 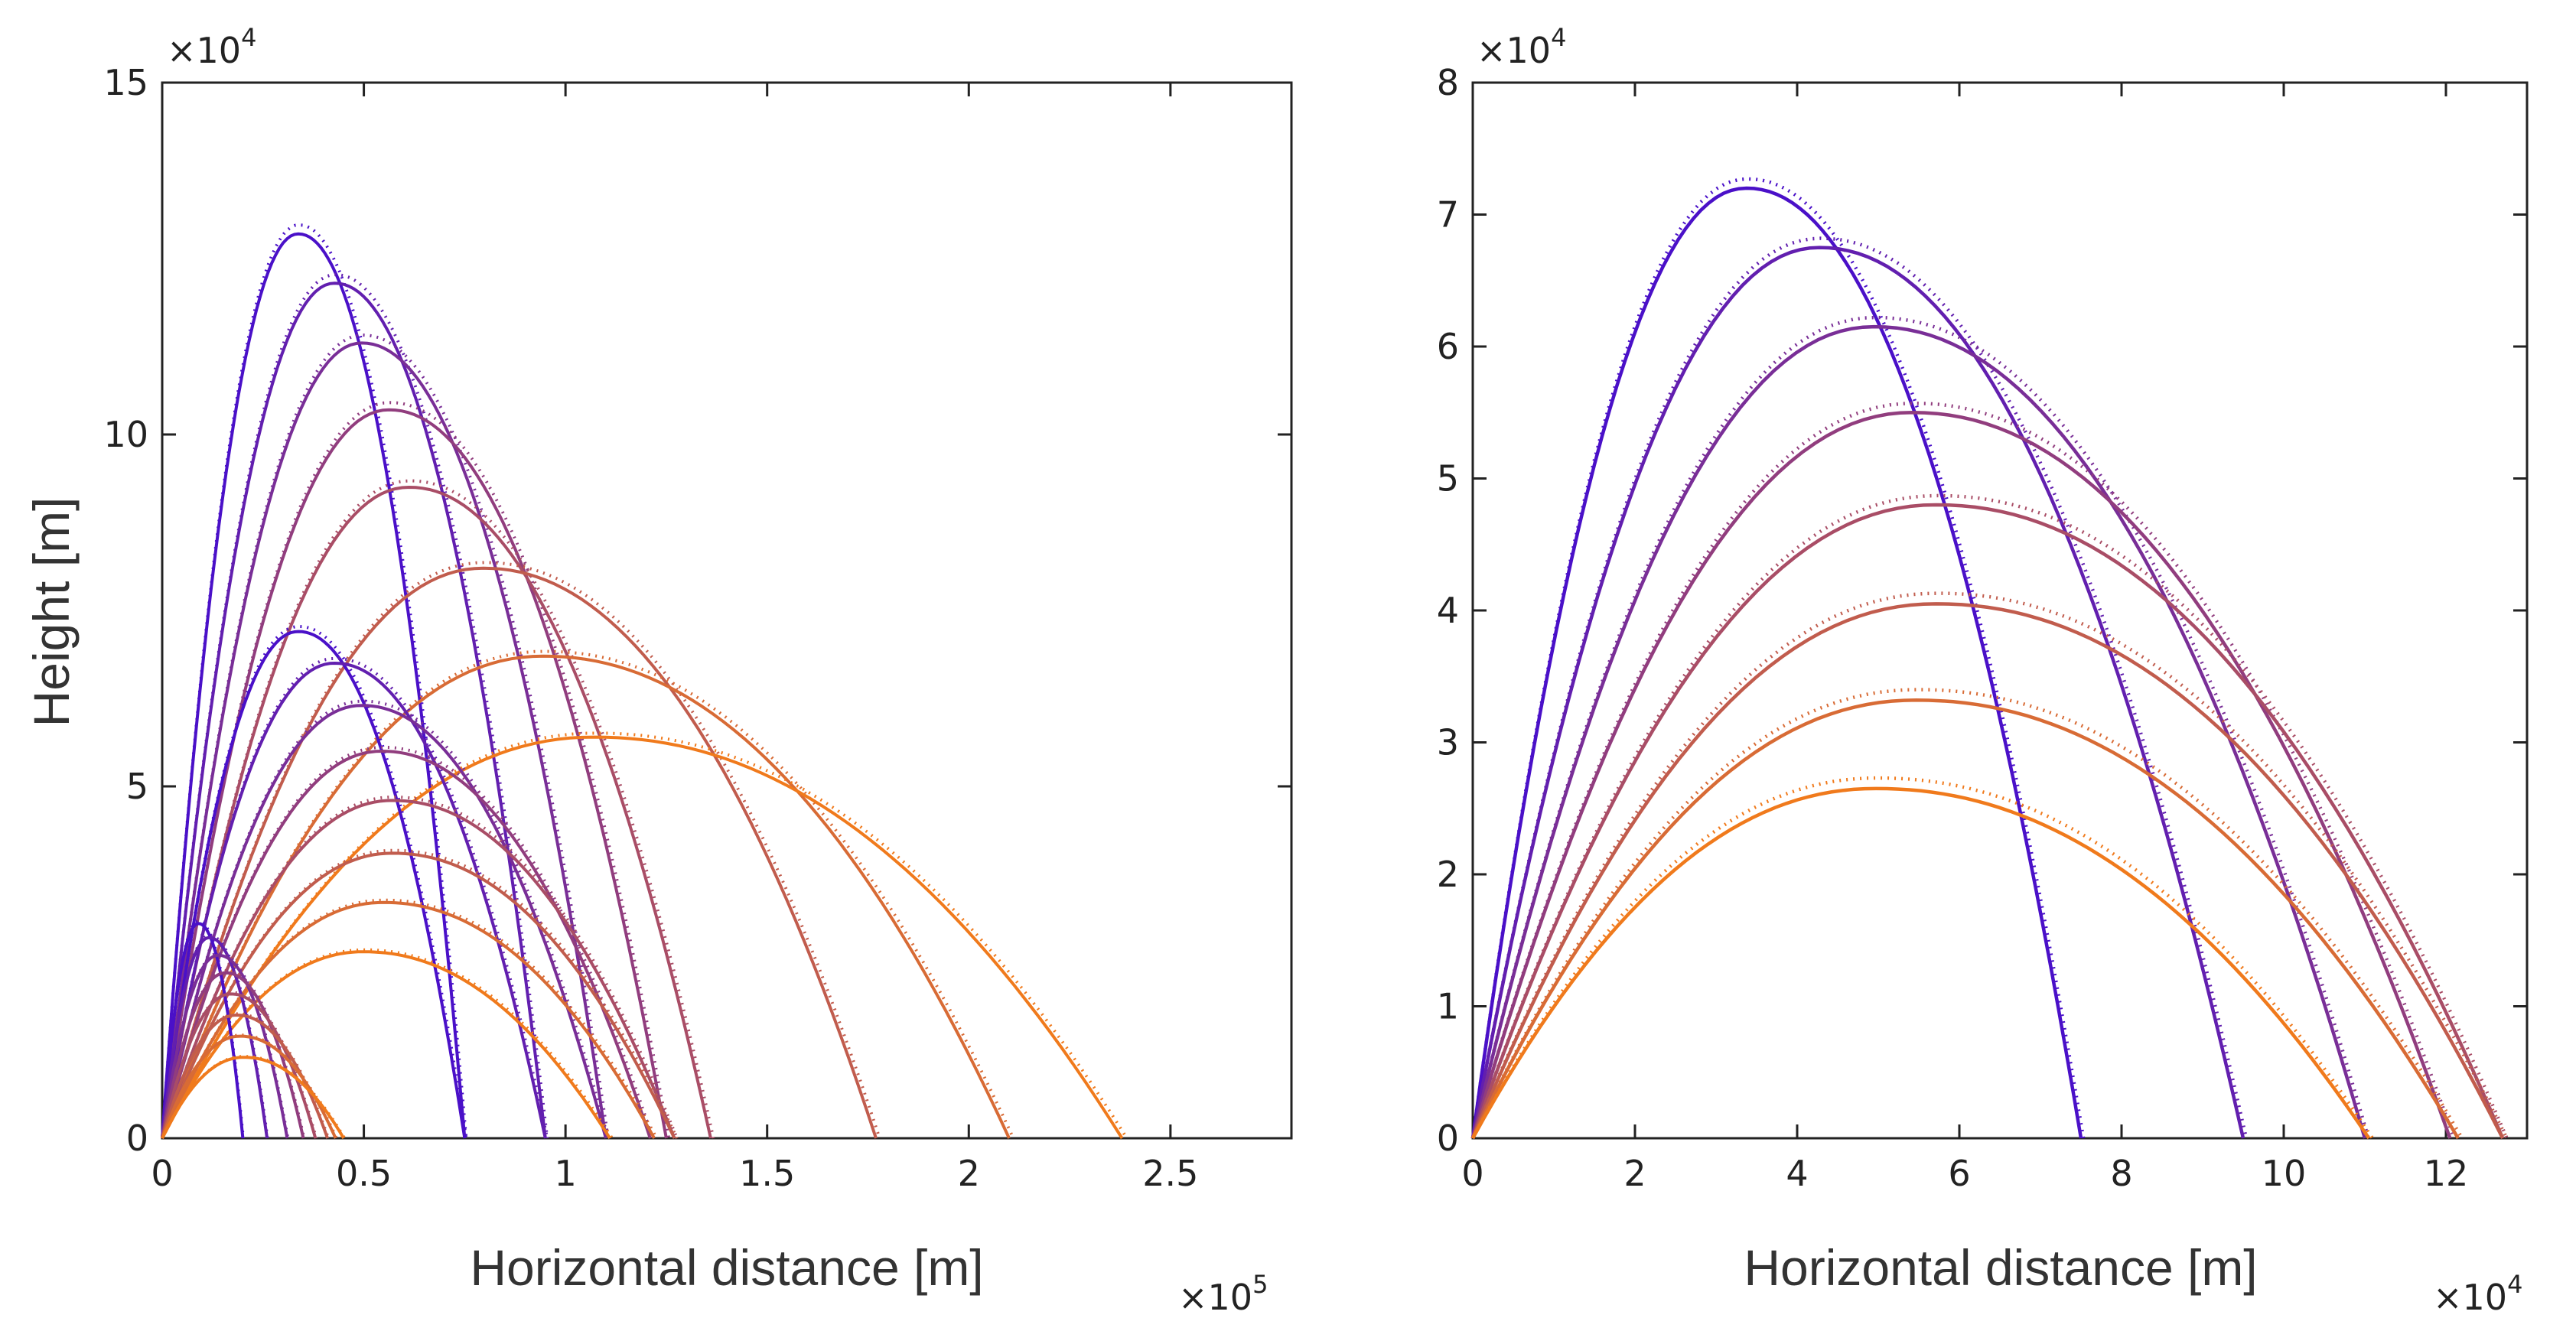 I want to click on left-y-multiplier-exp: 4, so click(x=248, y=37).